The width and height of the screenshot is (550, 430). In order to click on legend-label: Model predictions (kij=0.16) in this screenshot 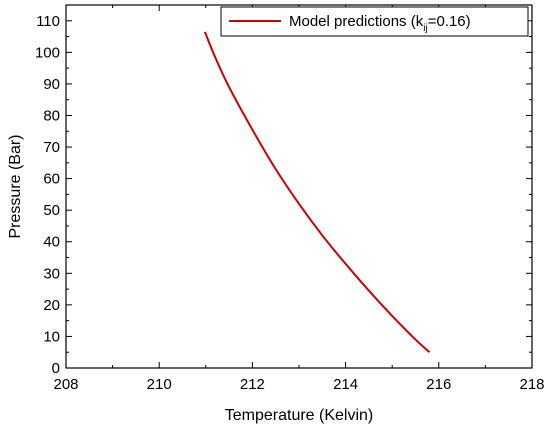, I will do `click(380, 23)`.